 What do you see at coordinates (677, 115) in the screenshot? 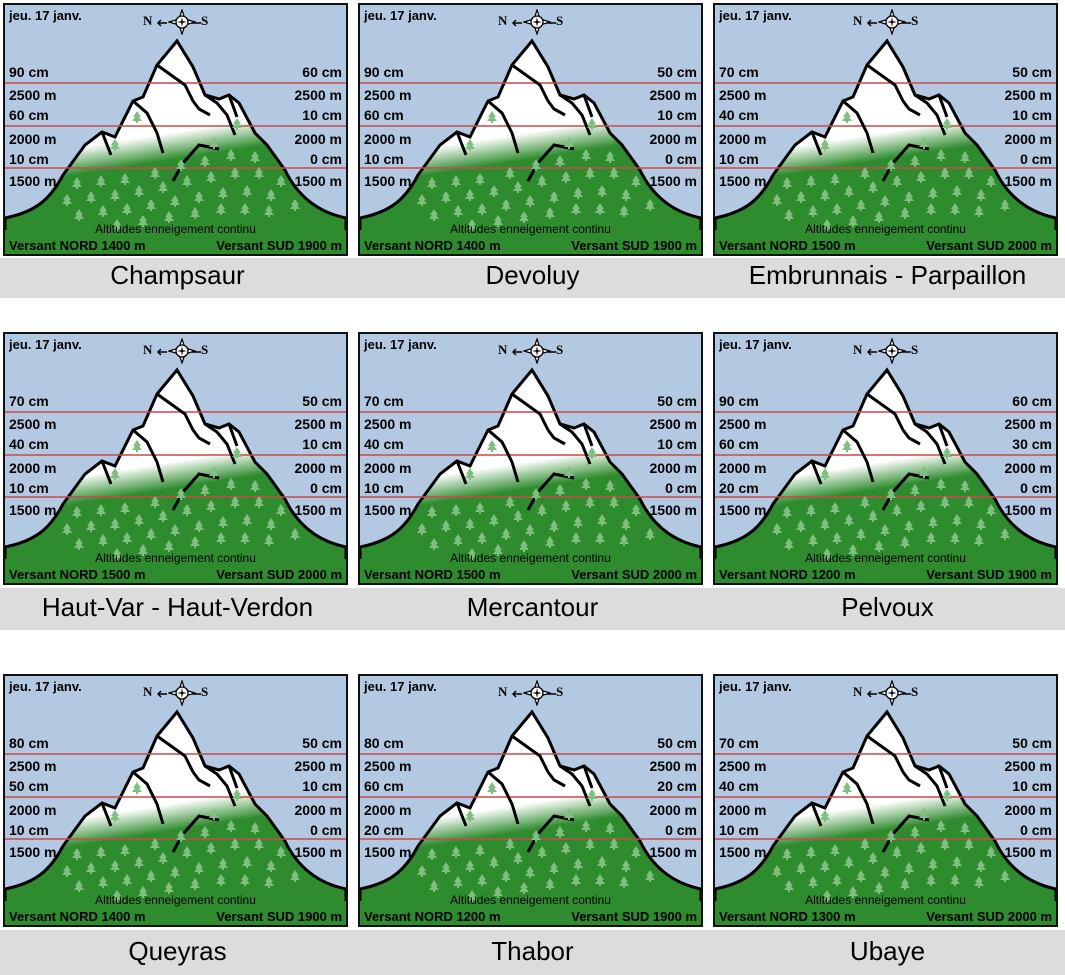
I see `south-depth-mid: 10 cm` at bounding box center [677, 115].